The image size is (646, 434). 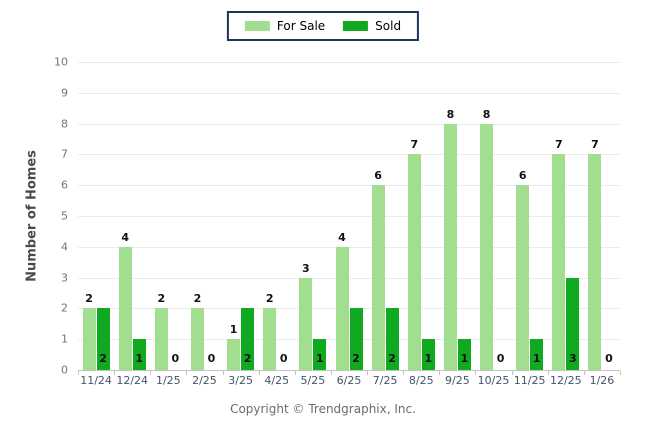 What do you see at coordinates (323, 409) in the screenshot?
I see `copyright-text: Copyright © Trendgraphix, Inc.` at bounding box center [323, 409].